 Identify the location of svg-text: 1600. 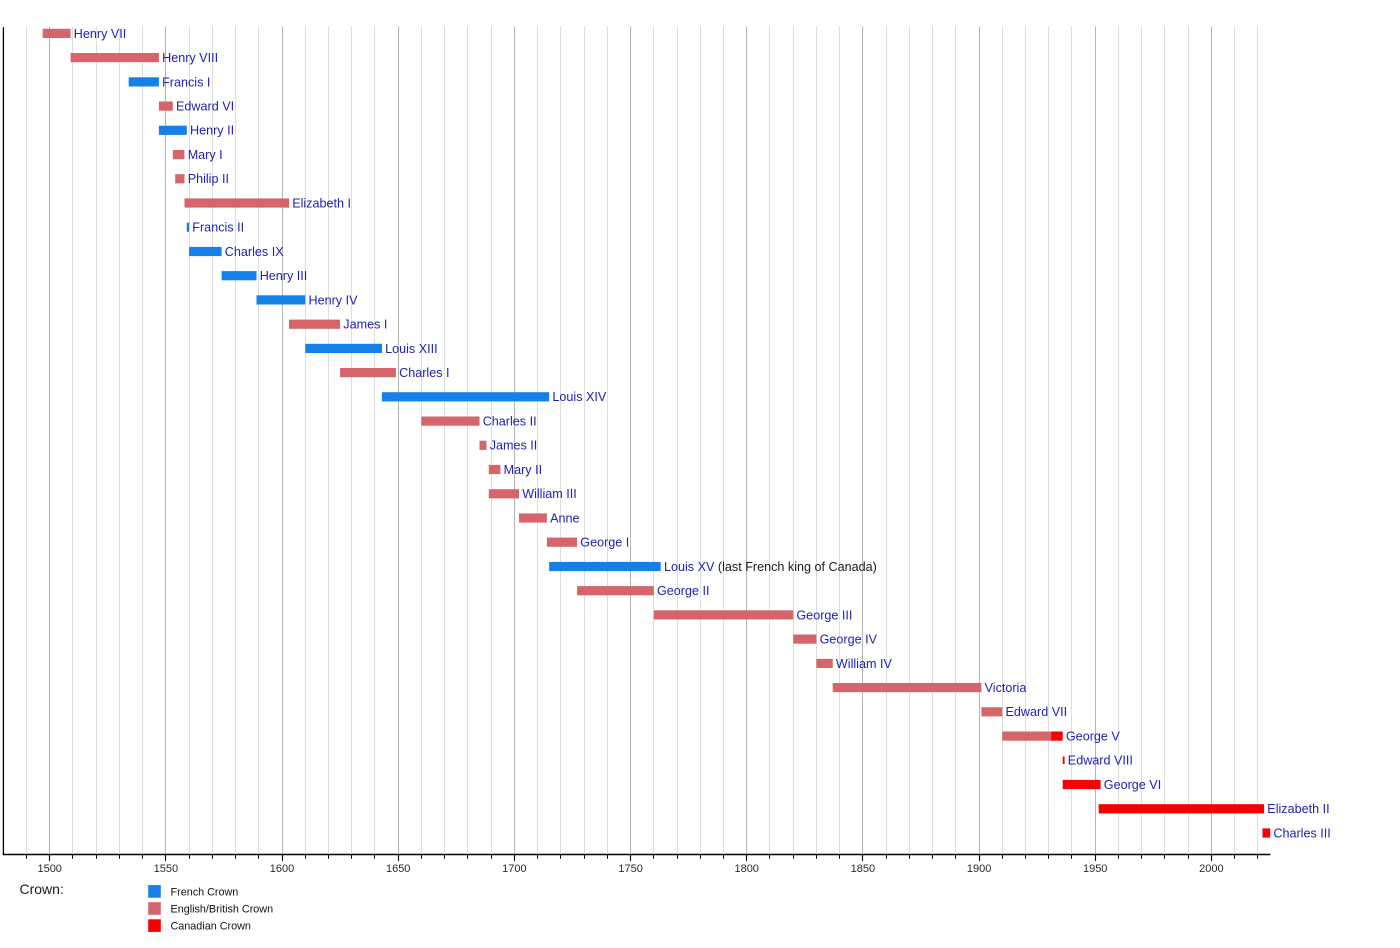
(282, 869).